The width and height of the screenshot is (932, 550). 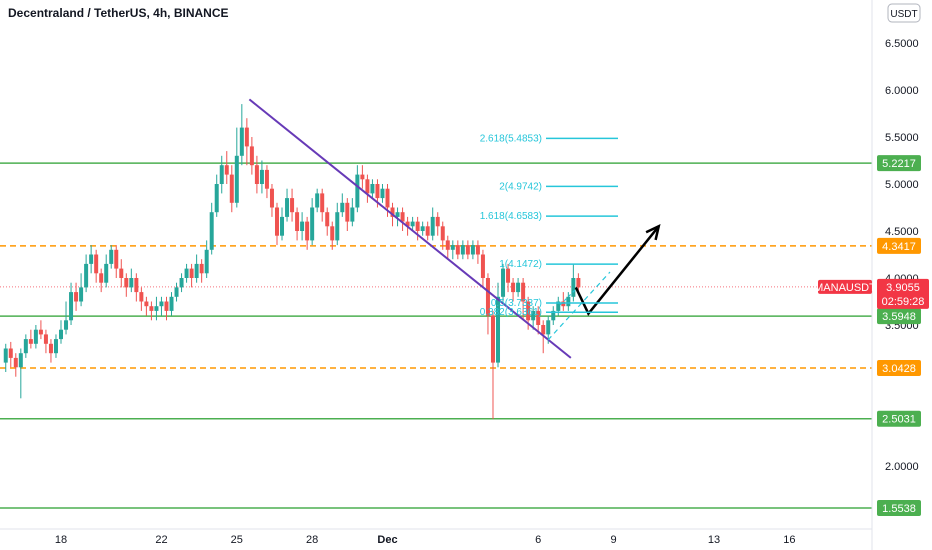 I want to click on fib-label-3: 1(4.1472), so click(x=520, y=264).